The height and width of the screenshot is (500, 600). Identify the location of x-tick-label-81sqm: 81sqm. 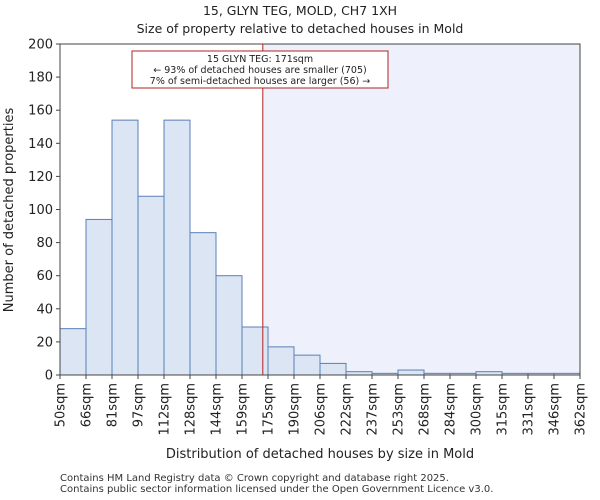
(113, 405).